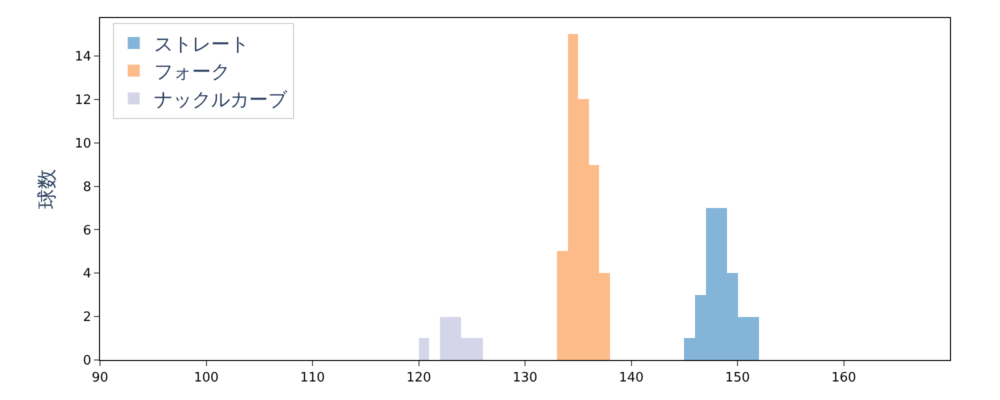  I want to click on x-tick-label: 130, so click(525, 378).